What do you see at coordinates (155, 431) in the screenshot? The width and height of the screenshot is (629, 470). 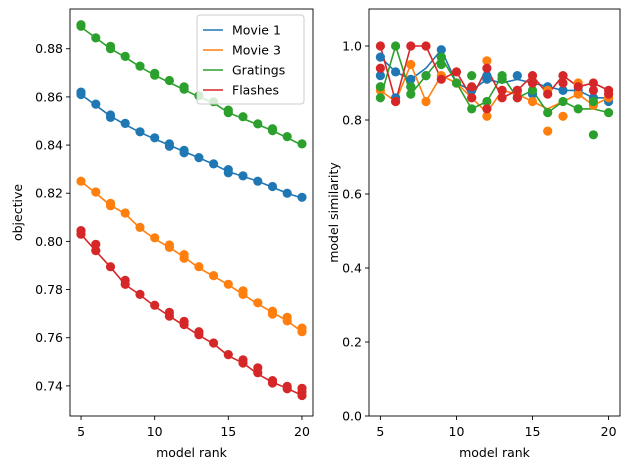 I see `x-tick-label: 10` at bounding box center [155, 431].